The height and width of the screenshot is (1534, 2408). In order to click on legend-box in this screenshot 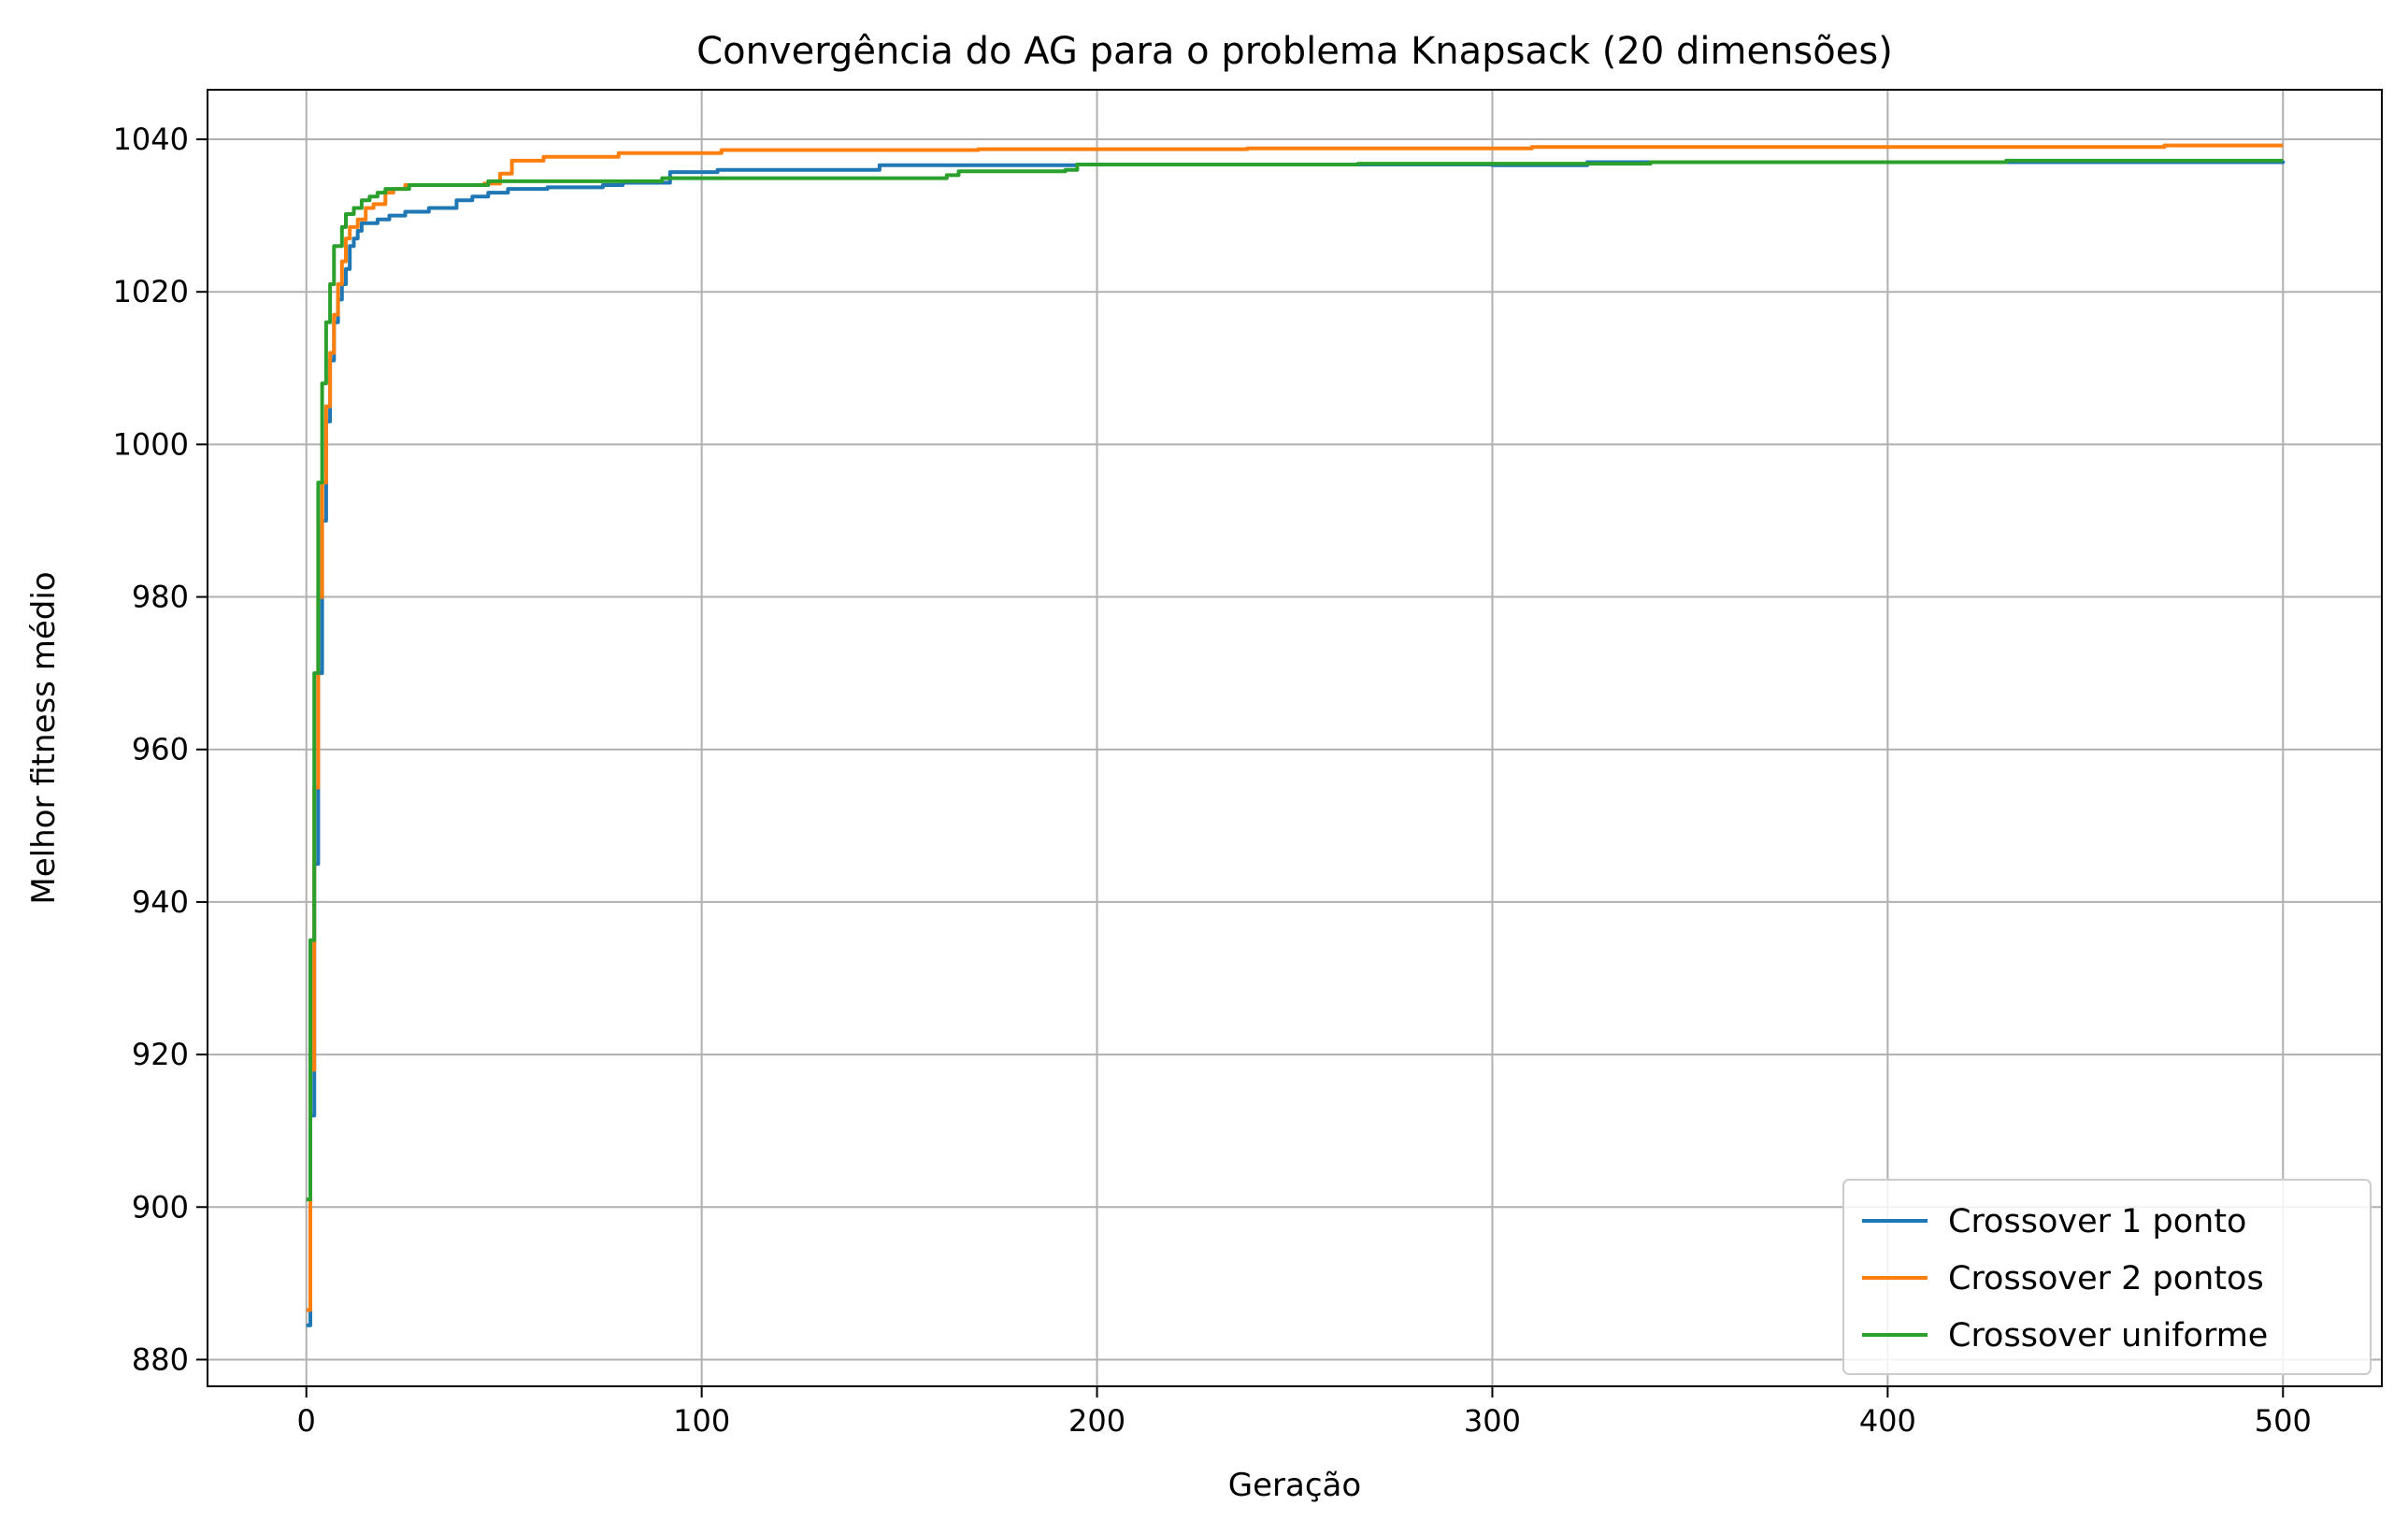, I will do `click(2107, 1277)`.